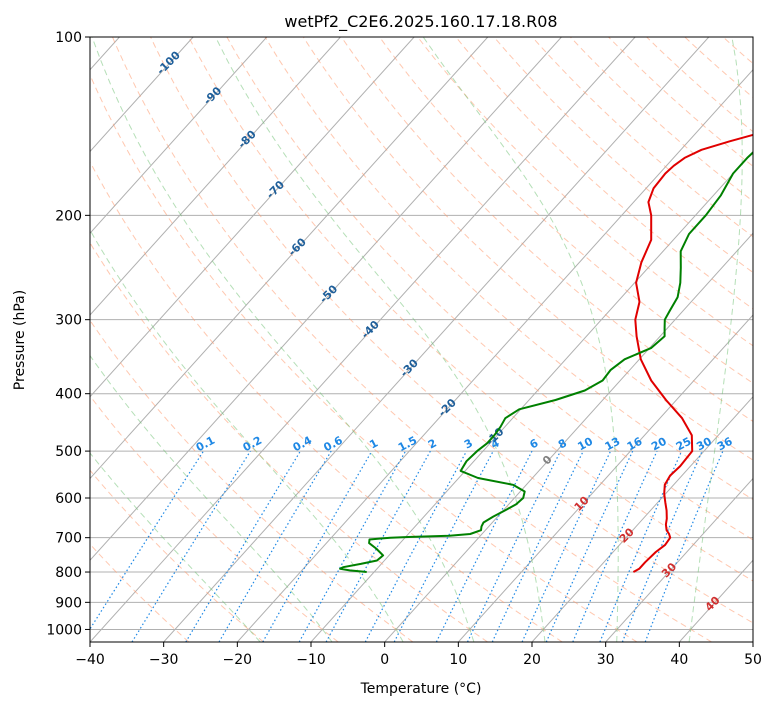 This screenshot has height=708, width=775. I want to click on mixing-ratio-label: 16, so click(635, 444).